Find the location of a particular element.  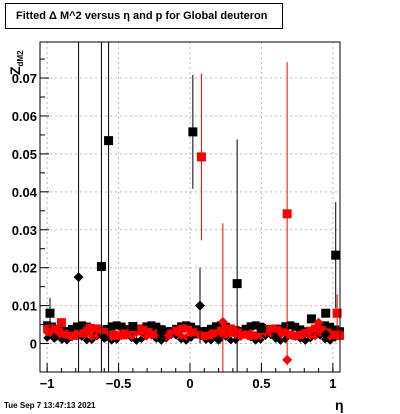

y-tick-label: 0.03 is located at coordinates (24, 230).